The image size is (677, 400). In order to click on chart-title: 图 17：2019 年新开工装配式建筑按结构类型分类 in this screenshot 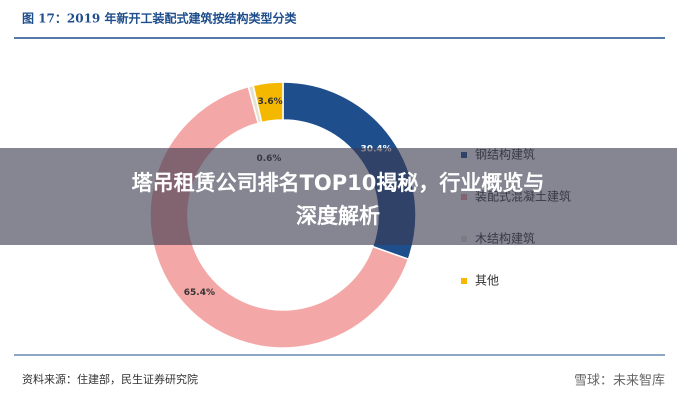, I will do `click(159, 18)`.